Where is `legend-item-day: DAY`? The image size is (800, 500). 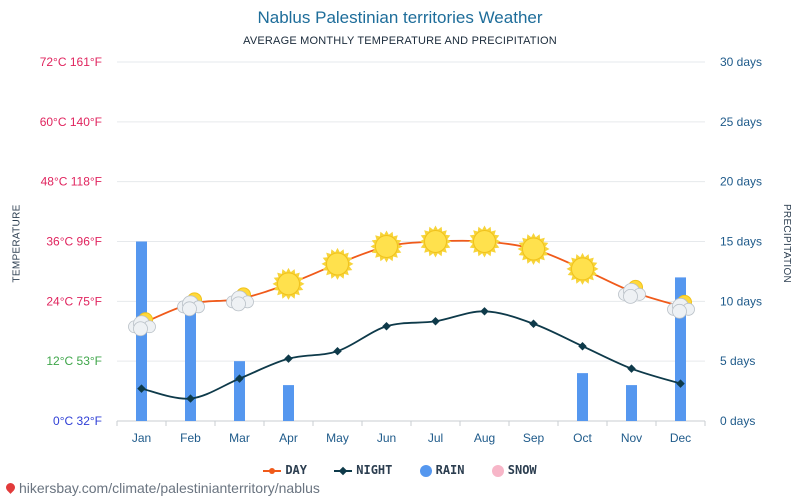 legend-item-day: DAY is located at coordinates (285, 470).